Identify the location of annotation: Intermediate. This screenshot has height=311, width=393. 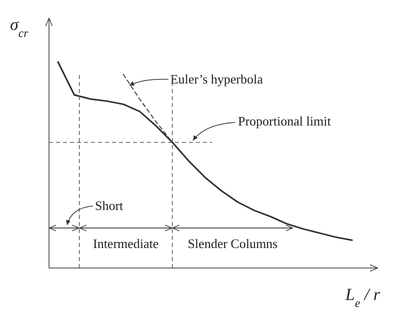
(125, 243).